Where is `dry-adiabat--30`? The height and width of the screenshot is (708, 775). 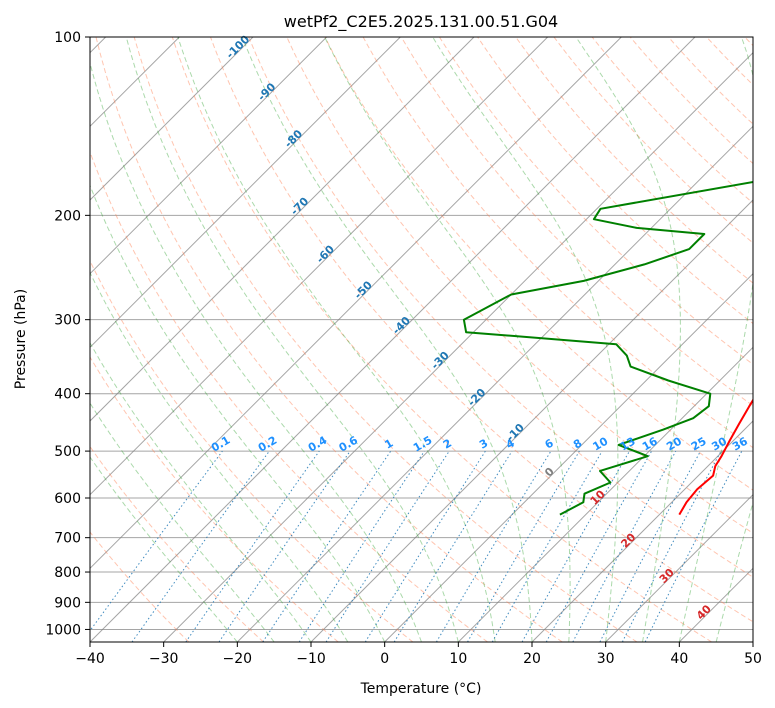
dry-adiabat--30 is located at coordinates (140, 586).